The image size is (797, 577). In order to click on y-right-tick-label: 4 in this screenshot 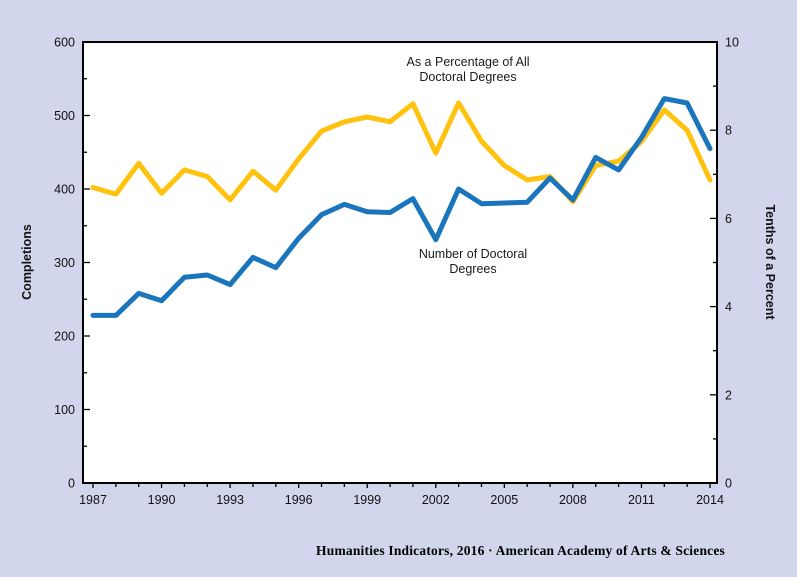, I will do `click(728, 307)`.